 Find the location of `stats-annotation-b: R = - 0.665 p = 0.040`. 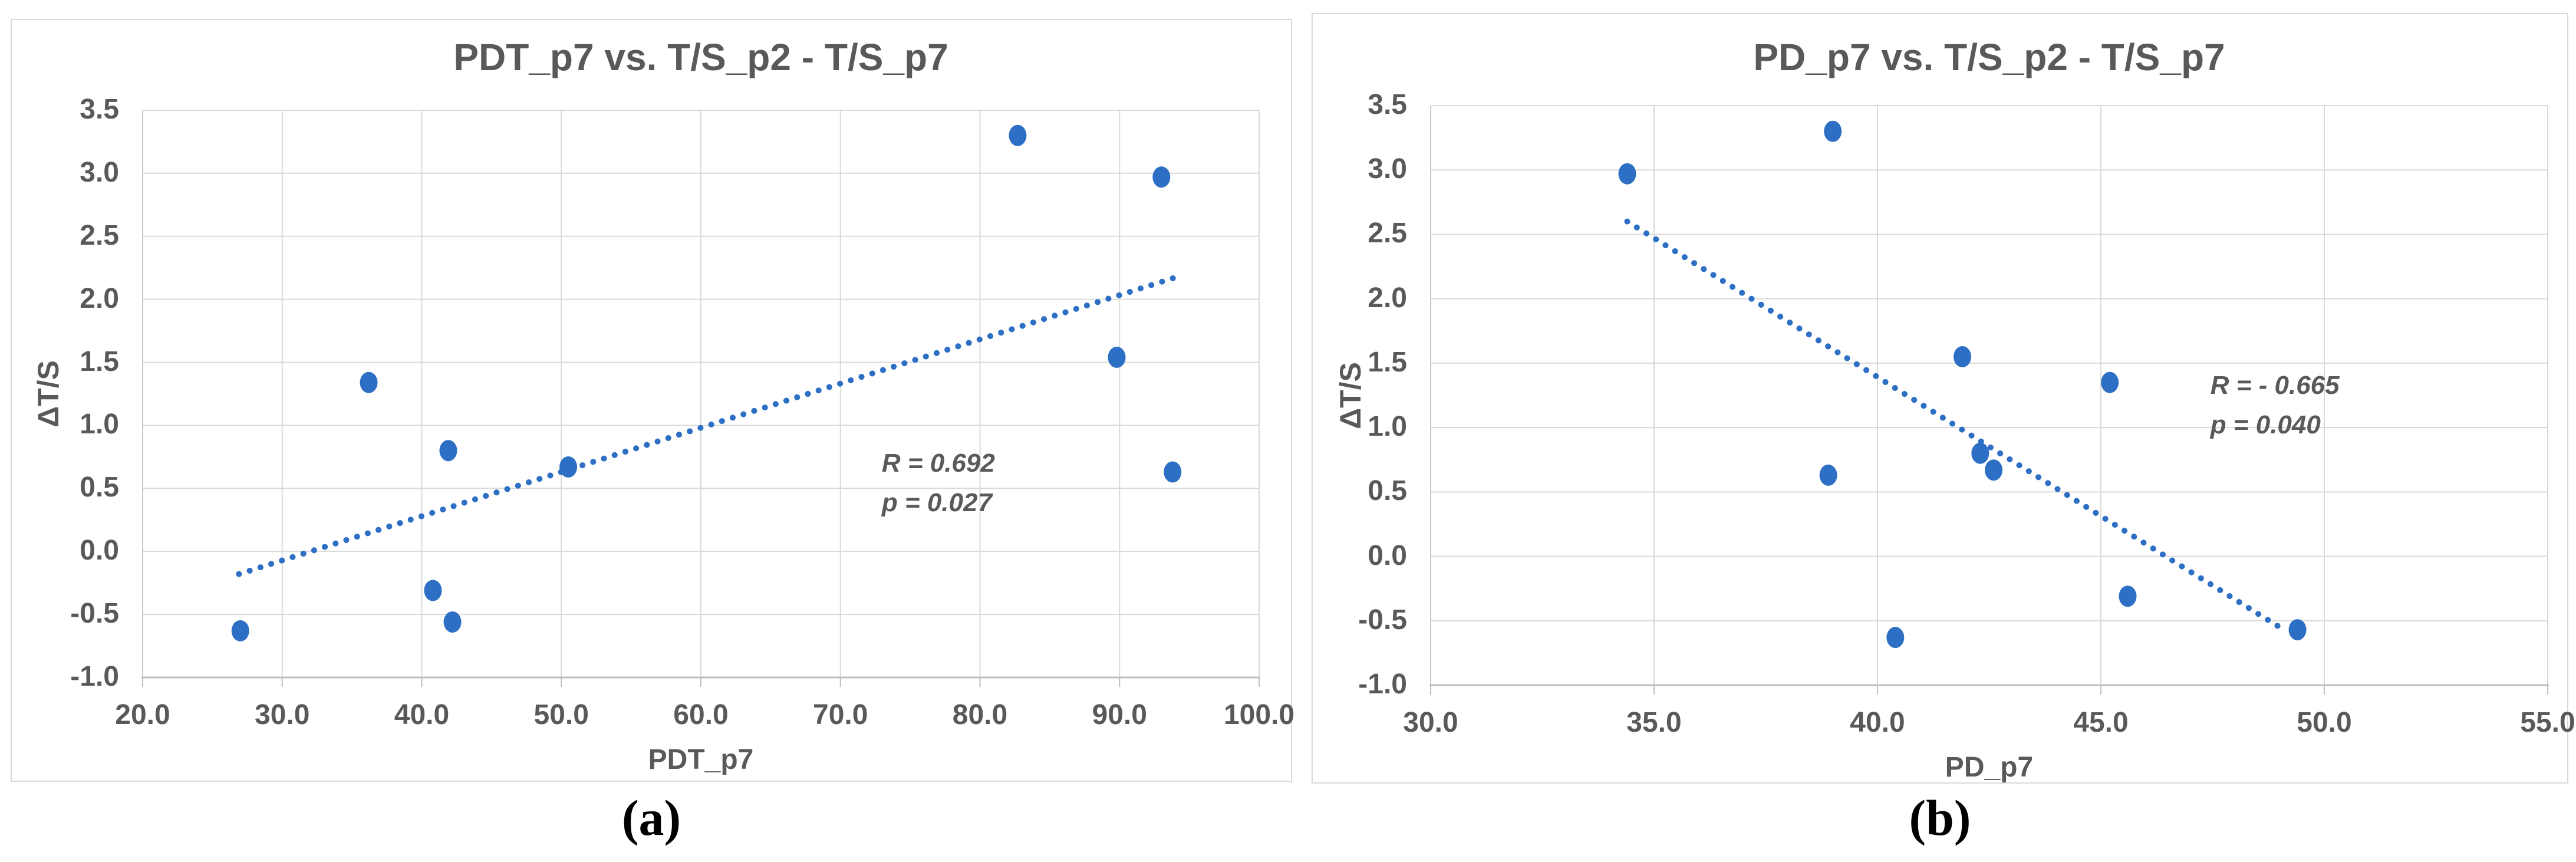

stats-annotation-b: R = - 0.665 p = 0.040 is located at coordinates (2275, 405).